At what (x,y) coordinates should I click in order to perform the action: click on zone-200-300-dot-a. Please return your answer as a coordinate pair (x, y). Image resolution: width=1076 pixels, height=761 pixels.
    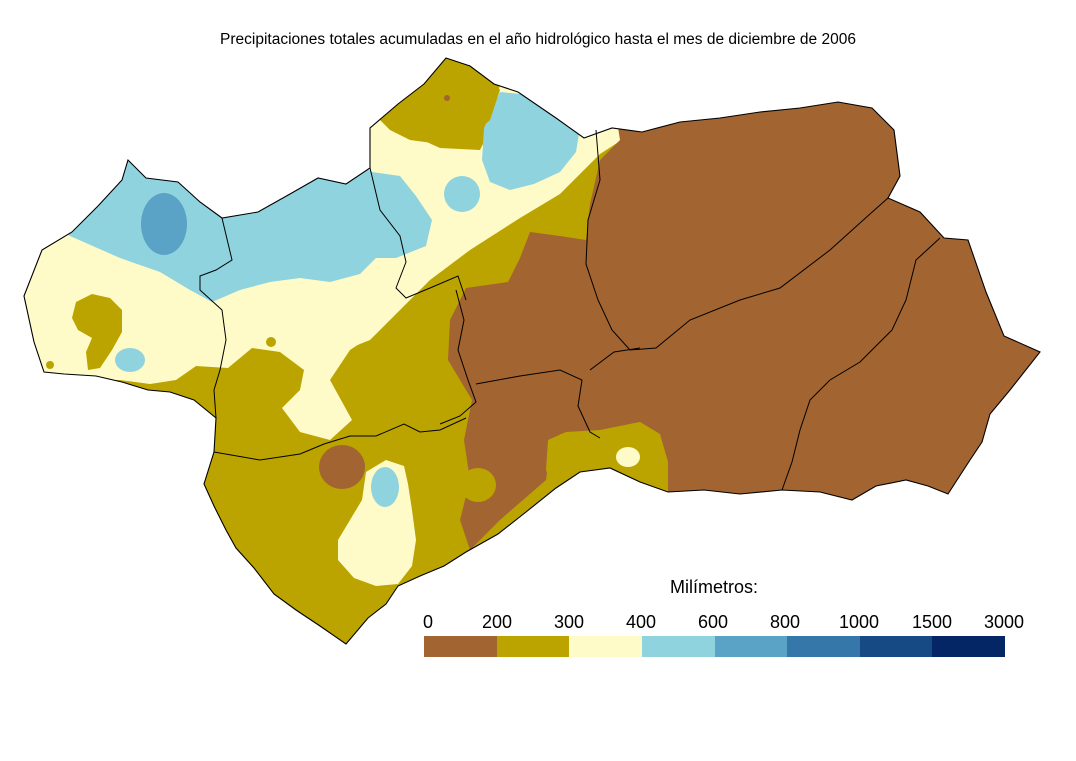
    Looking at the image, I should click on (50, 365).